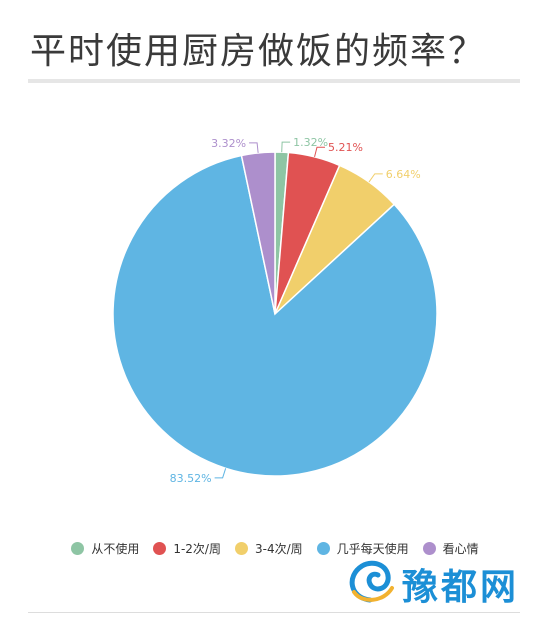  I want to click on page-title: 平时使用厨房做饭的频率？, so click(258, 51).